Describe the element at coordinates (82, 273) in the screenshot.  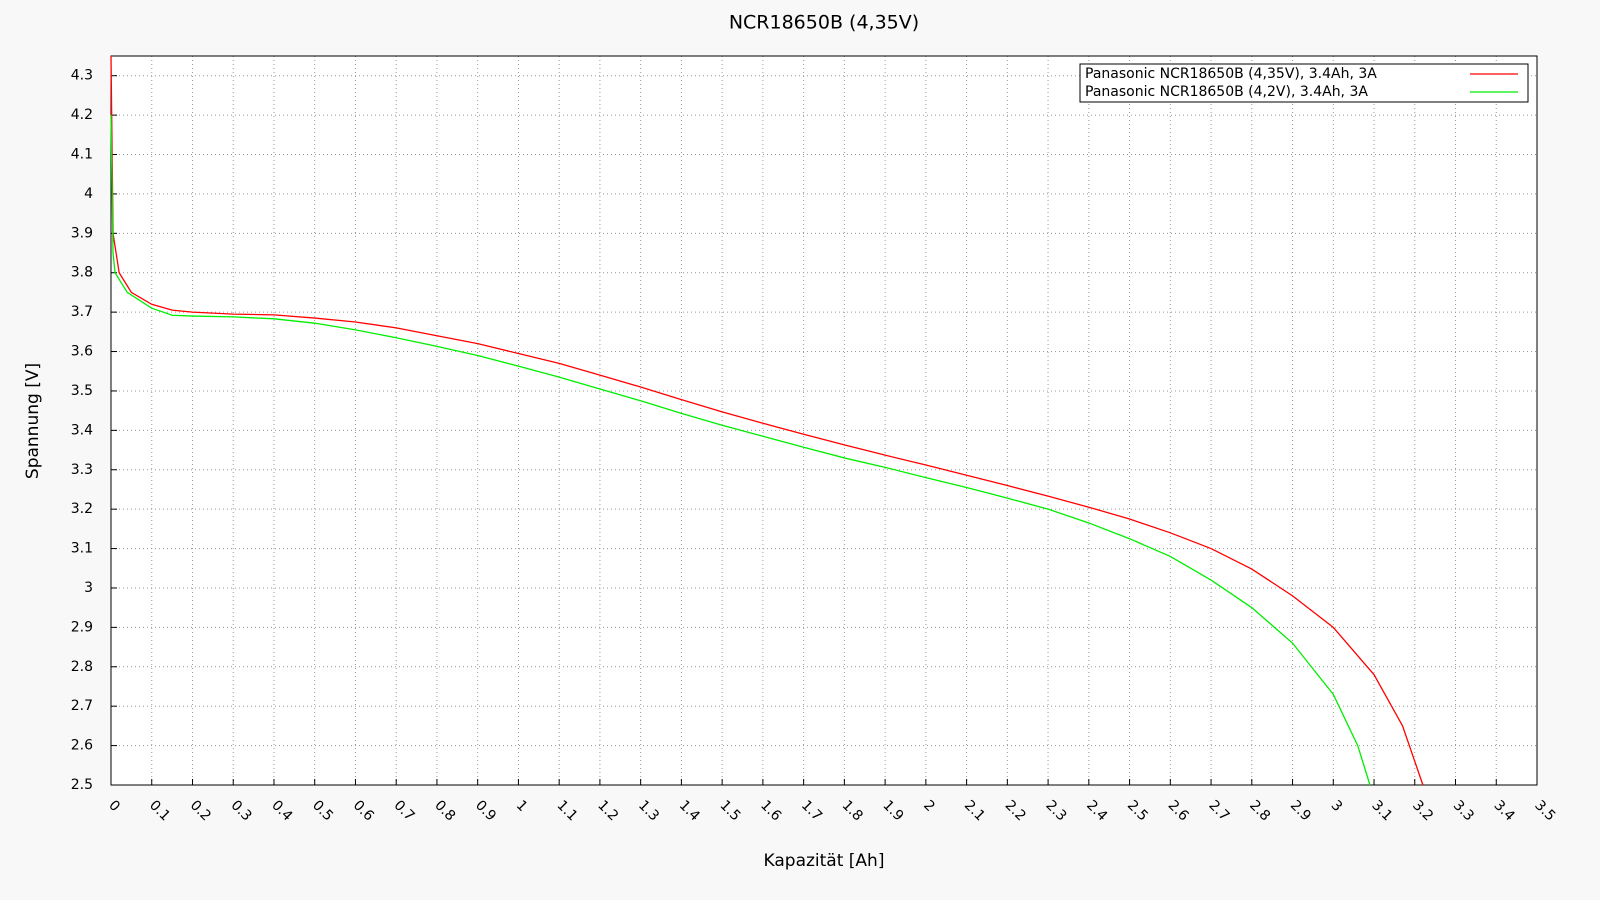
I see `y-tick-label: 3.8` at that location.